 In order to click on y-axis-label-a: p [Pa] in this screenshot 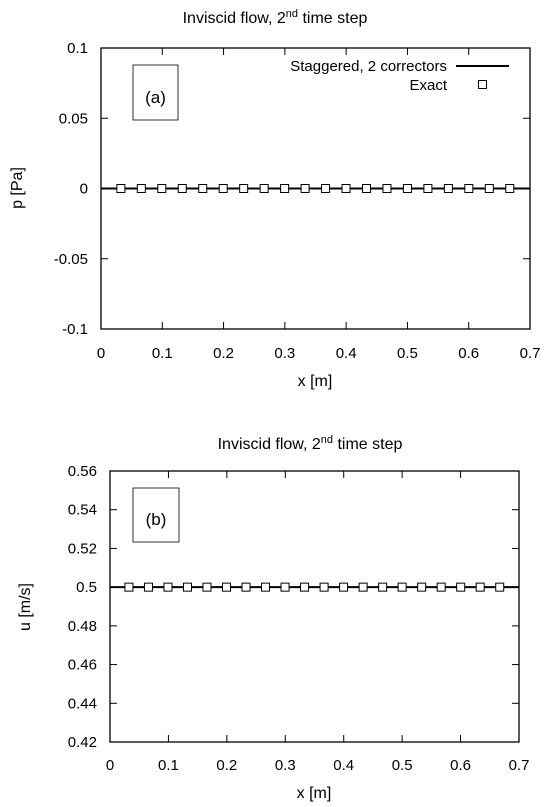, I will do `click(17, 188)`.